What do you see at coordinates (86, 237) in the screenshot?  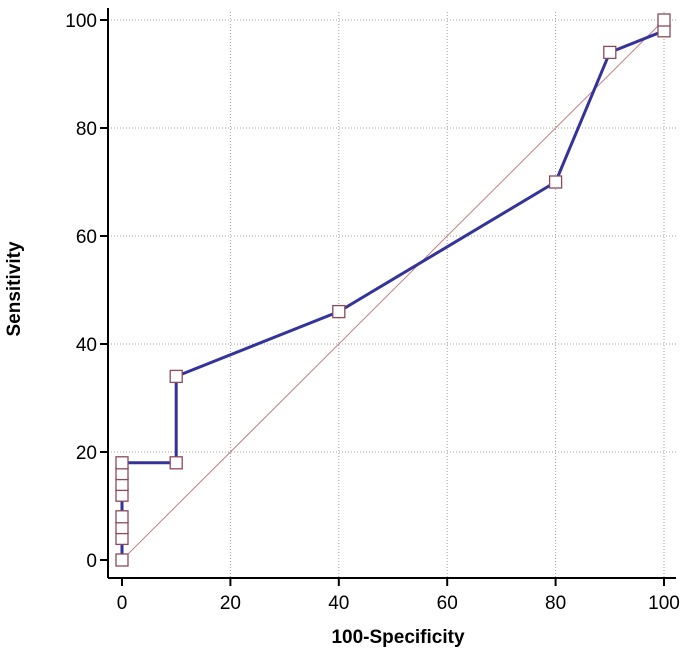 I see `y-tick-label: 60` at bounding box center [86, 237].